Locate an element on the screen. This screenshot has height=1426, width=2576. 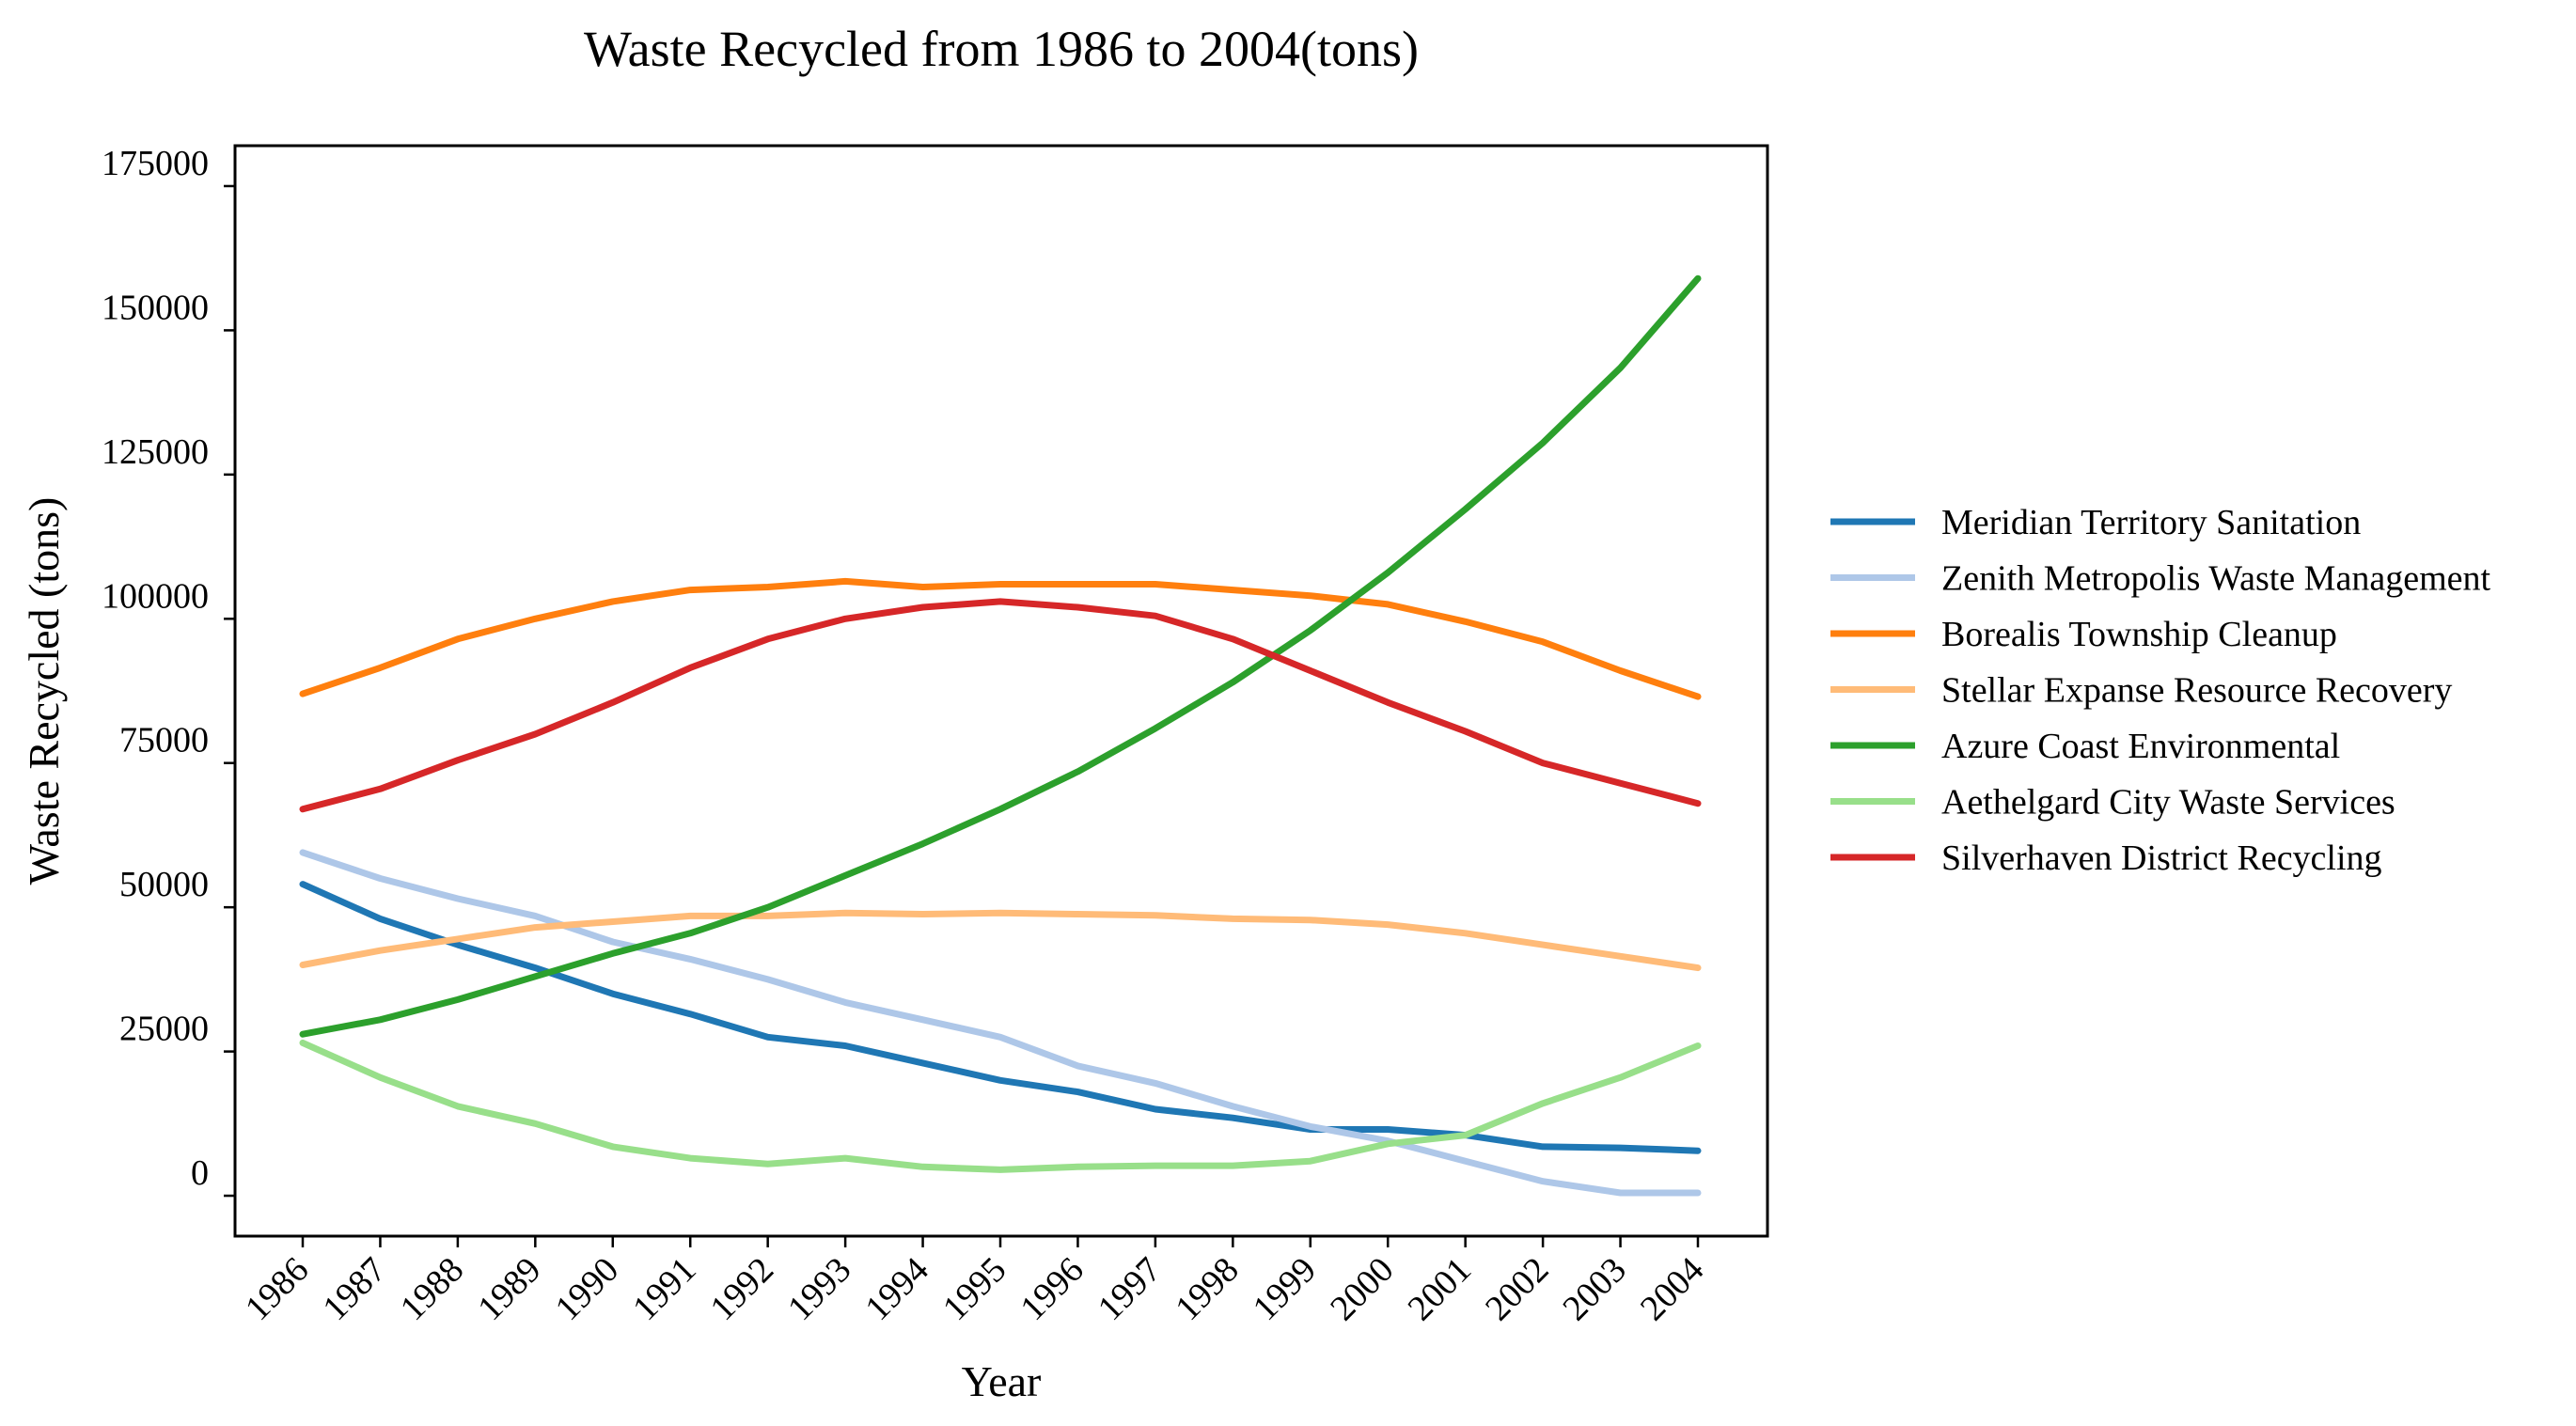
x-tick-label: 1987 is located at coordinates (354, 1289).